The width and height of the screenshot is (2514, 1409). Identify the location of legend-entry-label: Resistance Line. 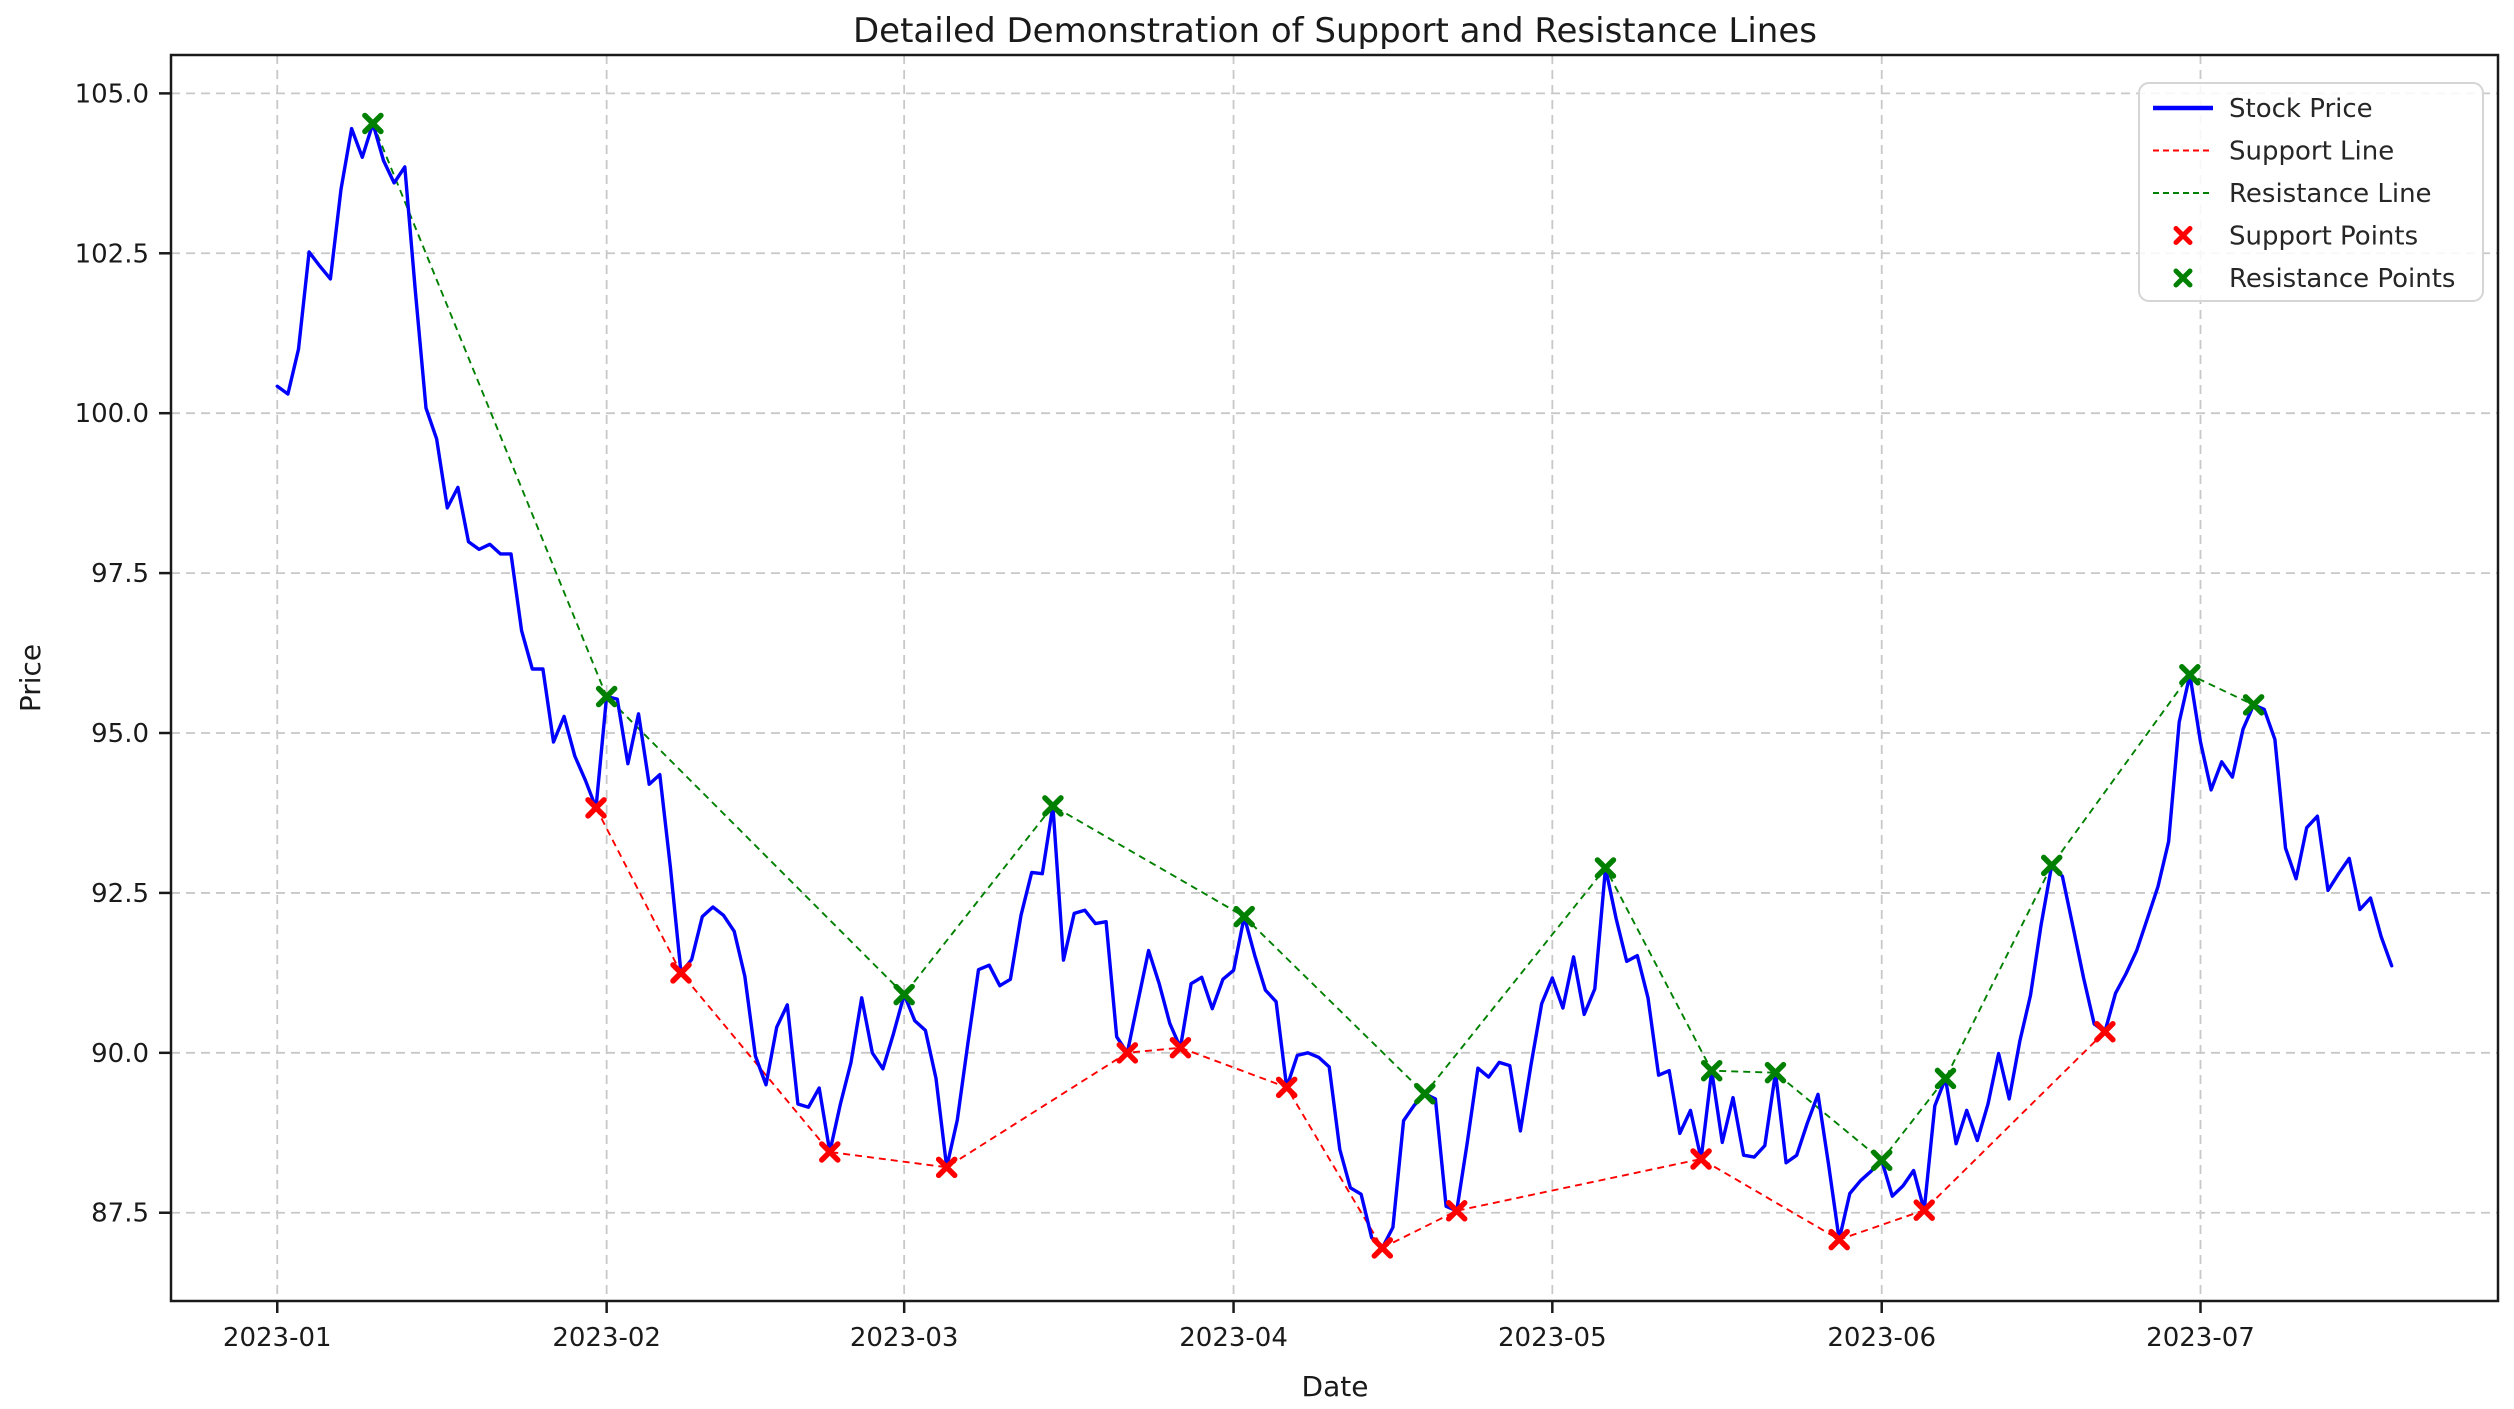
(2330, 194).